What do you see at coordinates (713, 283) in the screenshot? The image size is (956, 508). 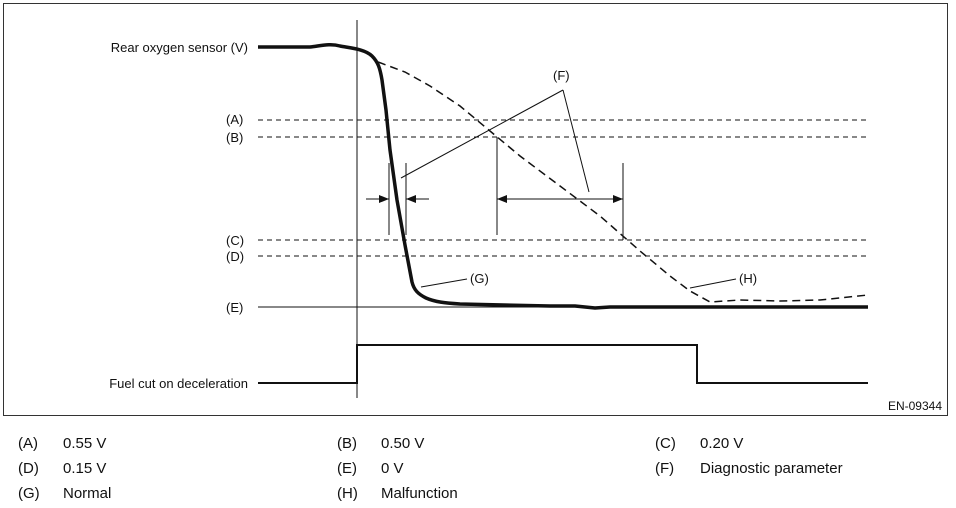 I see `callout-h-leader` at bounding box center [713, 283].